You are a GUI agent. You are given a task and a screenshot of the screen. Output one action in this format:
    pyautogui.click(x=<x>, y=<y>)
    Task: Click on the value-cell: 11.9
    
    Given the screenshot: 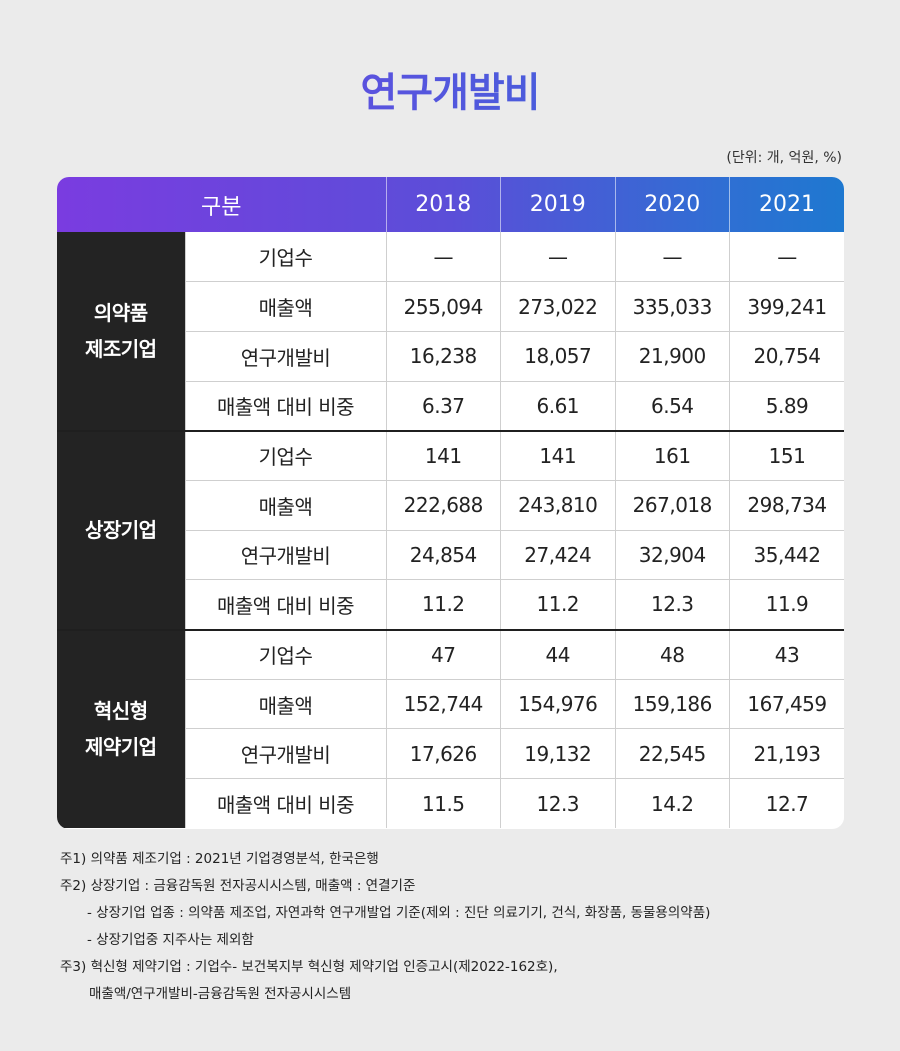 What is the action you would take?
    pyautogui.click(x=786, y=604)
    